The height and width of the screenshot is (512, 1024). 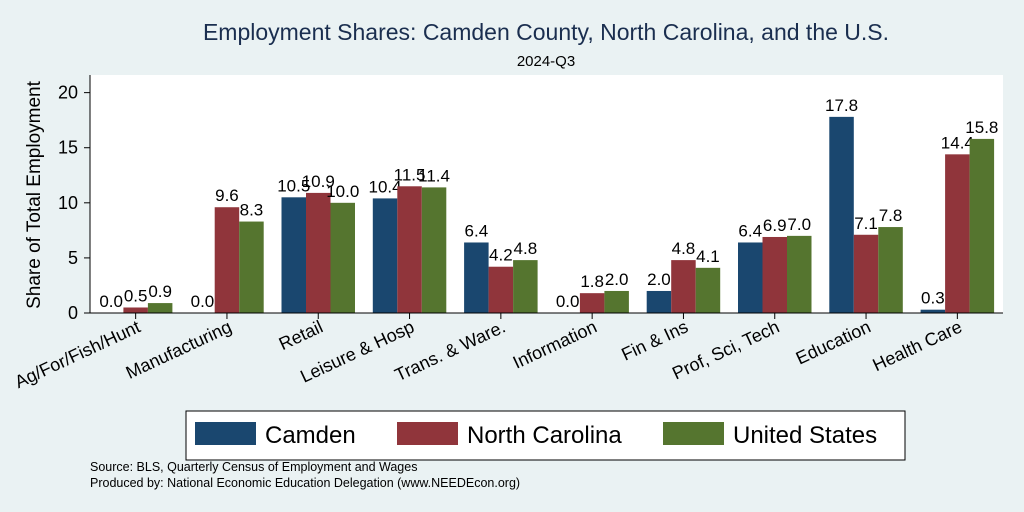 I want to click on data-label: 0.5, so click(x=136, y=295).